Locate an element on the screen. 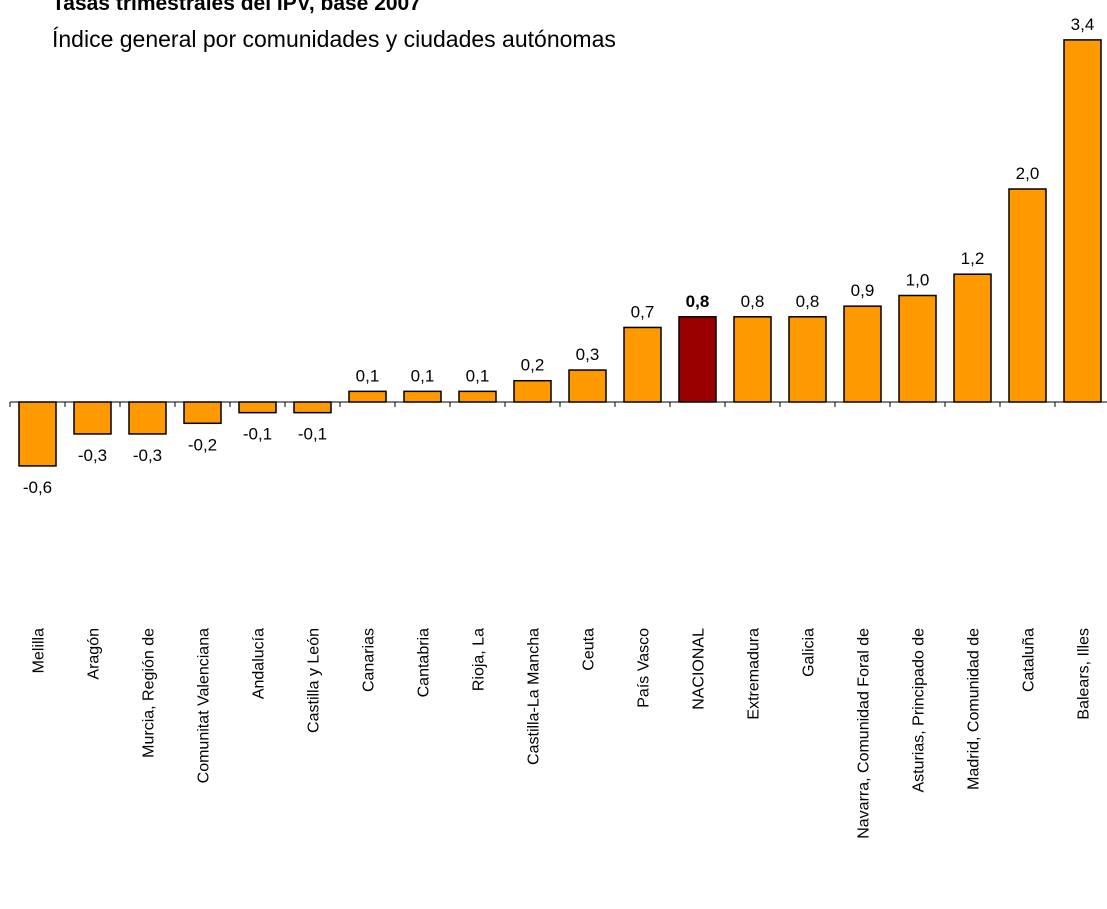  data-label: 0,9 is located at coordinates (863, 290).